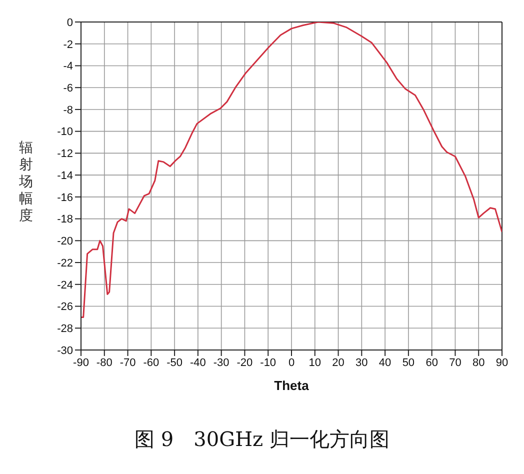 This screenshot has height=474, width=524. What do you see at coordinates (244, 362) in the screenshot?
I see `x-tick-label: -20` at bounding box center [244, 362].